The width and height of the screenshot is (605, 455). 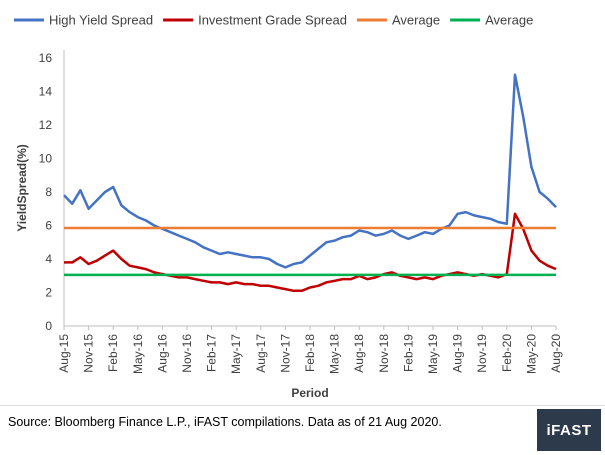 What do you see at coordinates (309, 393) in the screenshot?
I see `x-axis-title: Period` at bounding box center [309, 393].